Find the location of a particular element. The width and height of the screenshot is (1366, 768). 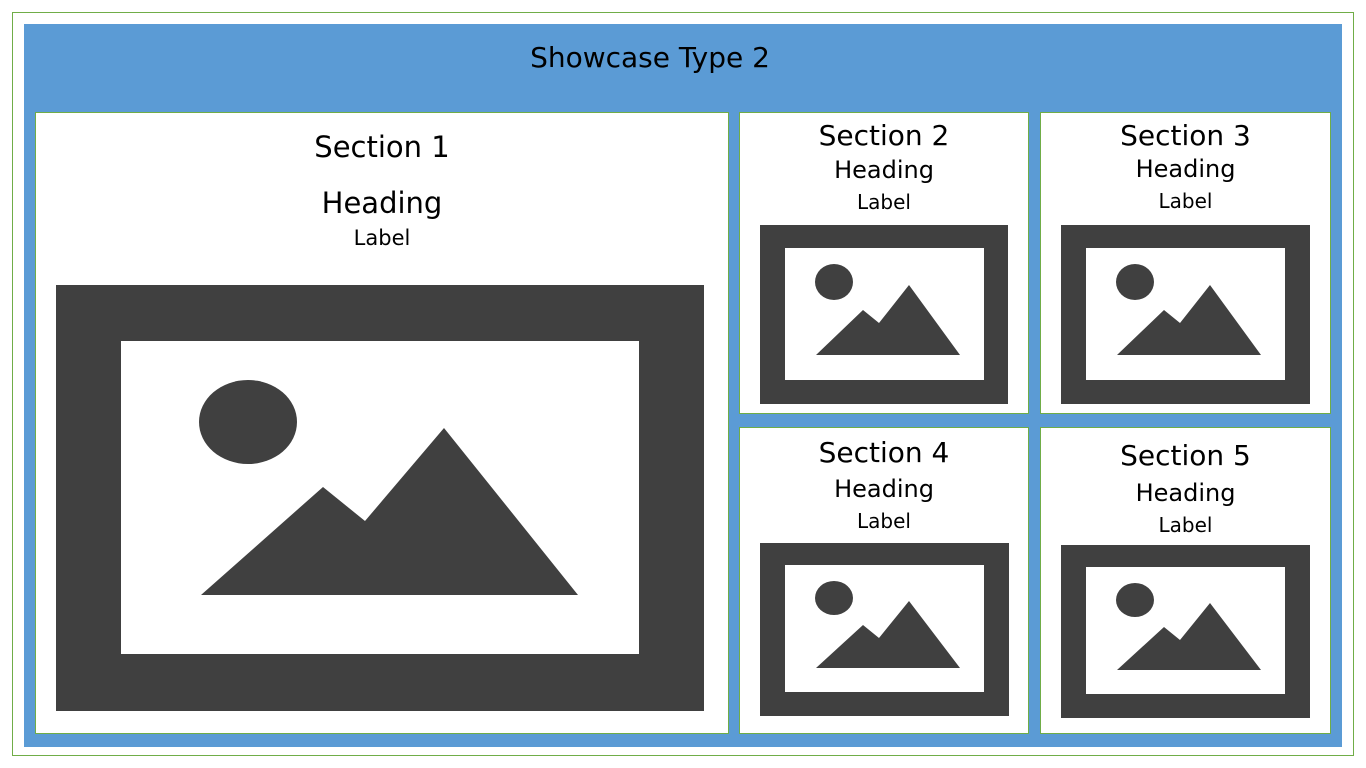

section-2-image-placeholder-icon is located at coordinates (884, 314).